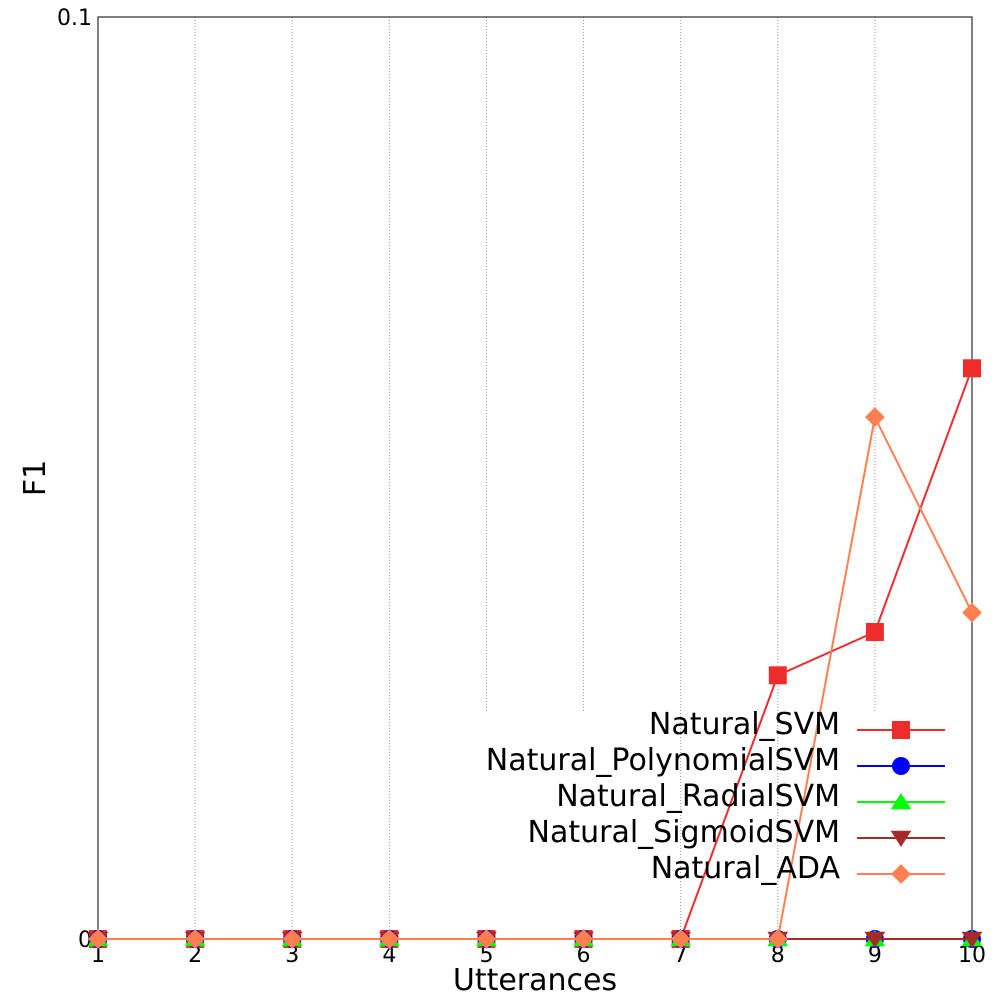 This screenshot has height=1000, width=1000. I want to click on x-tick-label: 1, so click(98, 955).